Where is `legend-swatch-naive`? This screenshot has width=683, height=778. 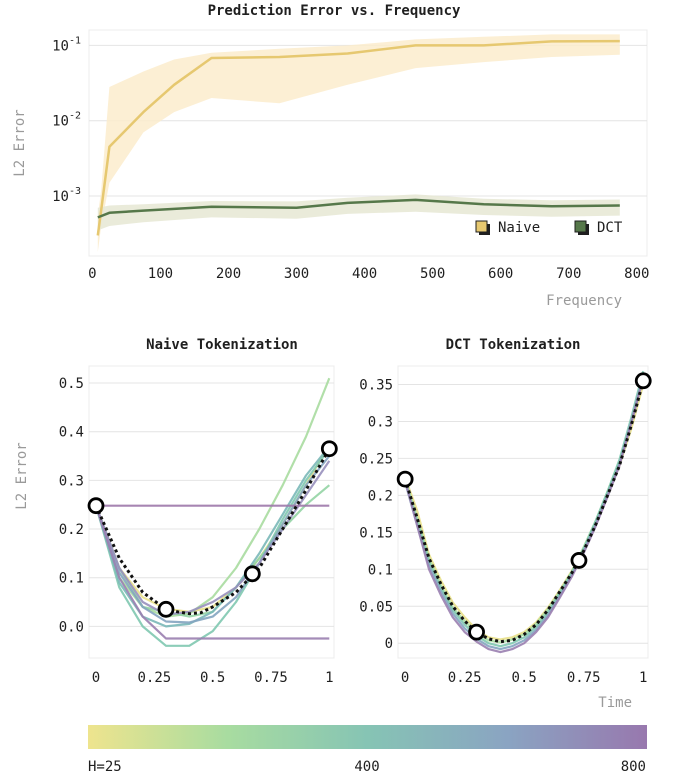
legend-swatch-naive is located at coordinates (481, 226).